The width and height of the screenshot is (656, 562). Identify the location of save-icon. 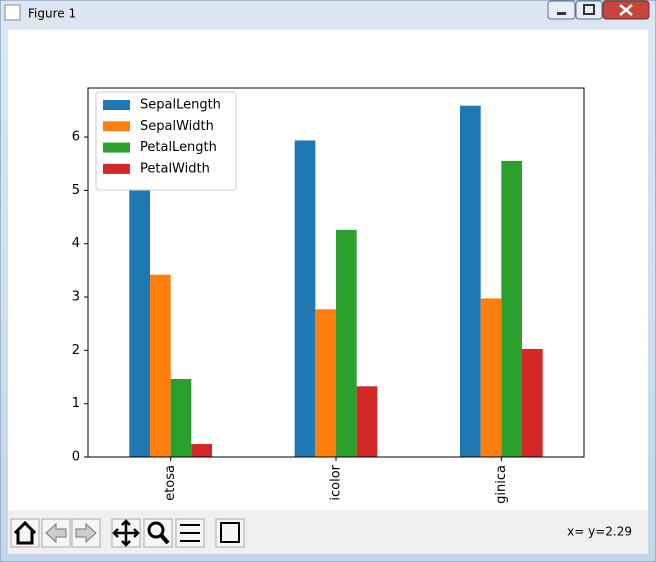
(230, 532).